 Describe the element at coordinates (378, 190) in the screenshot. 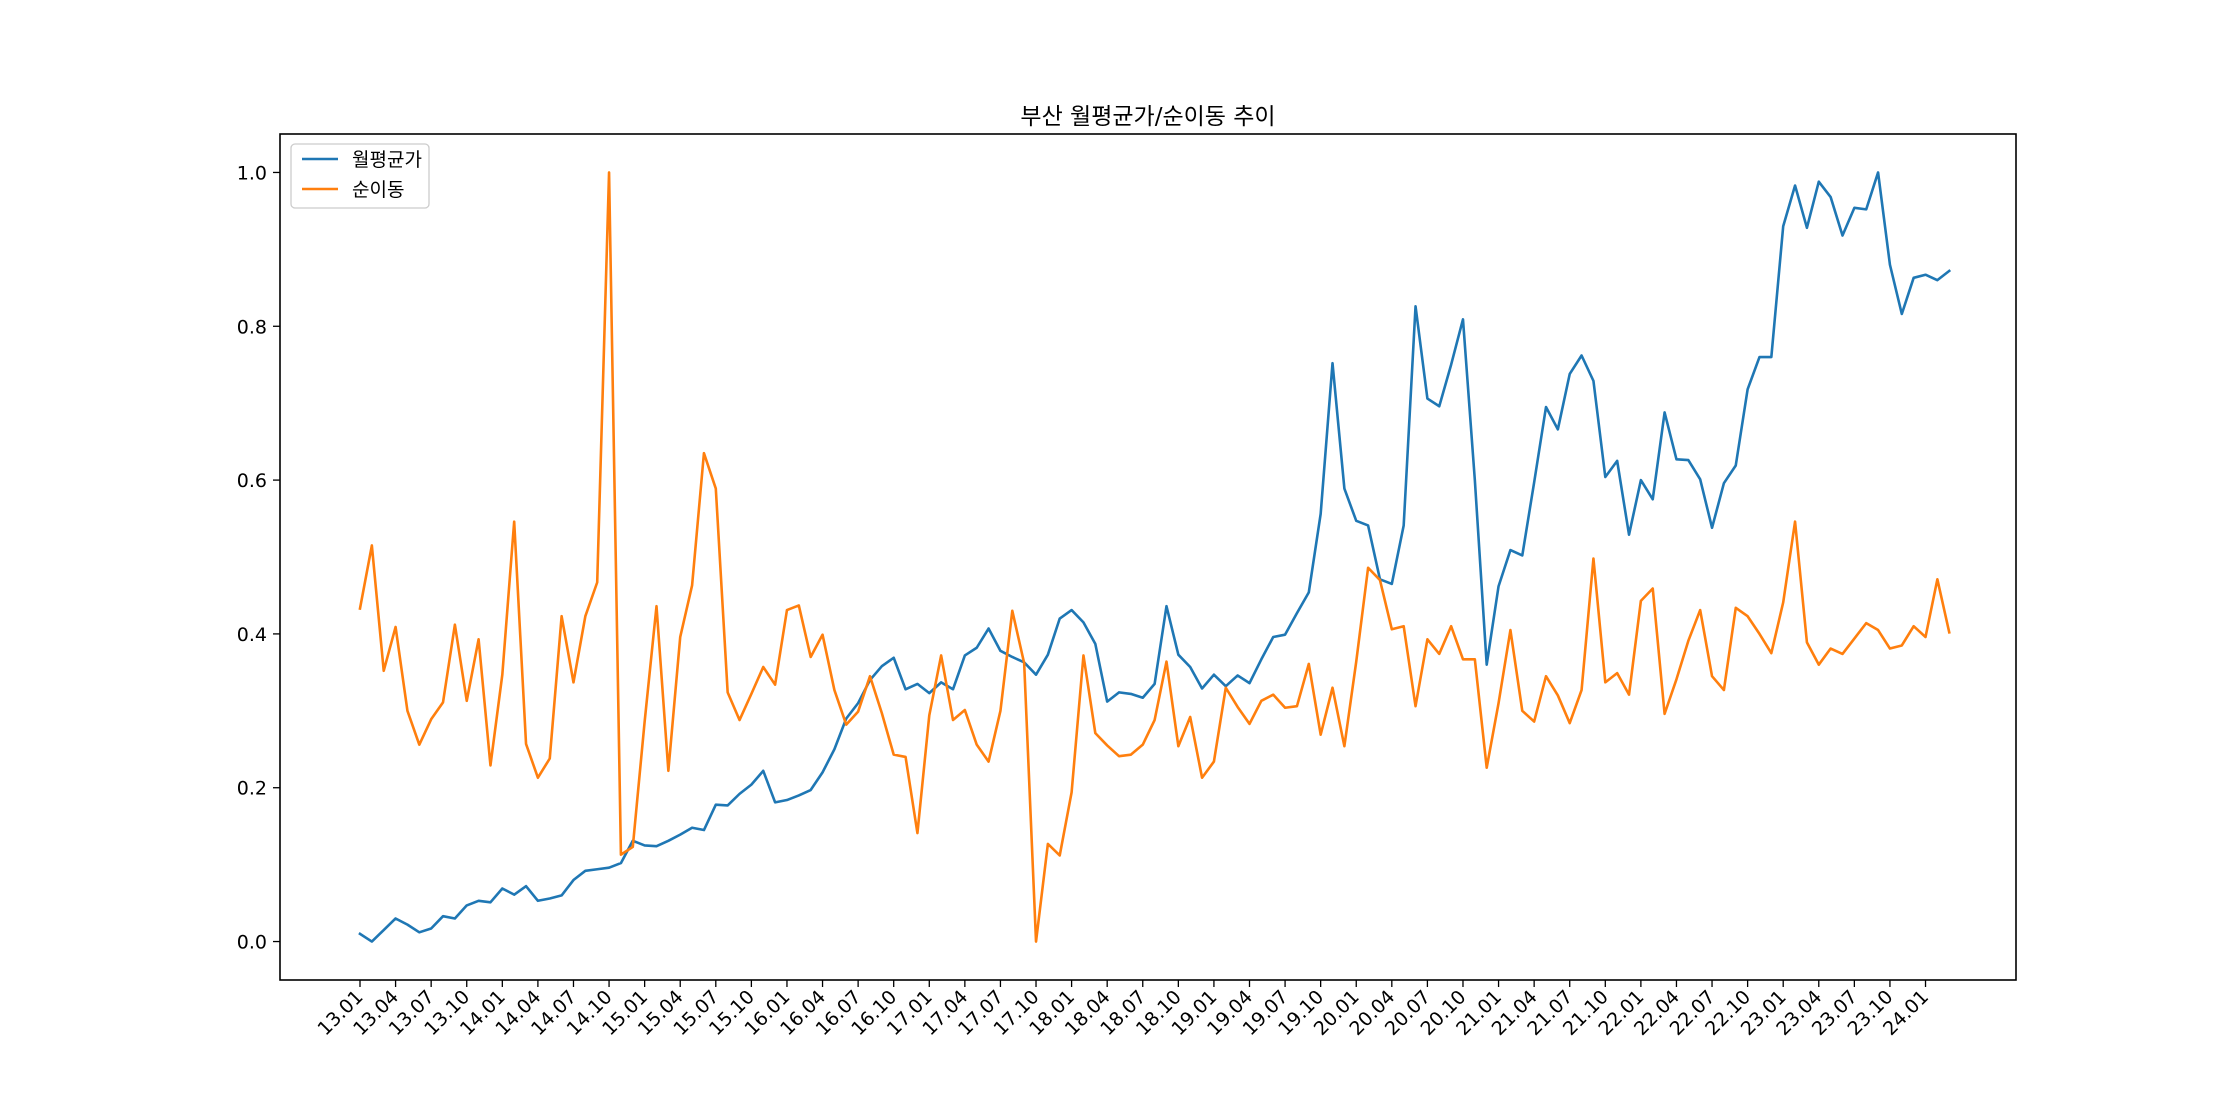

I see `legend-label-series-2: 순이동` at that location.